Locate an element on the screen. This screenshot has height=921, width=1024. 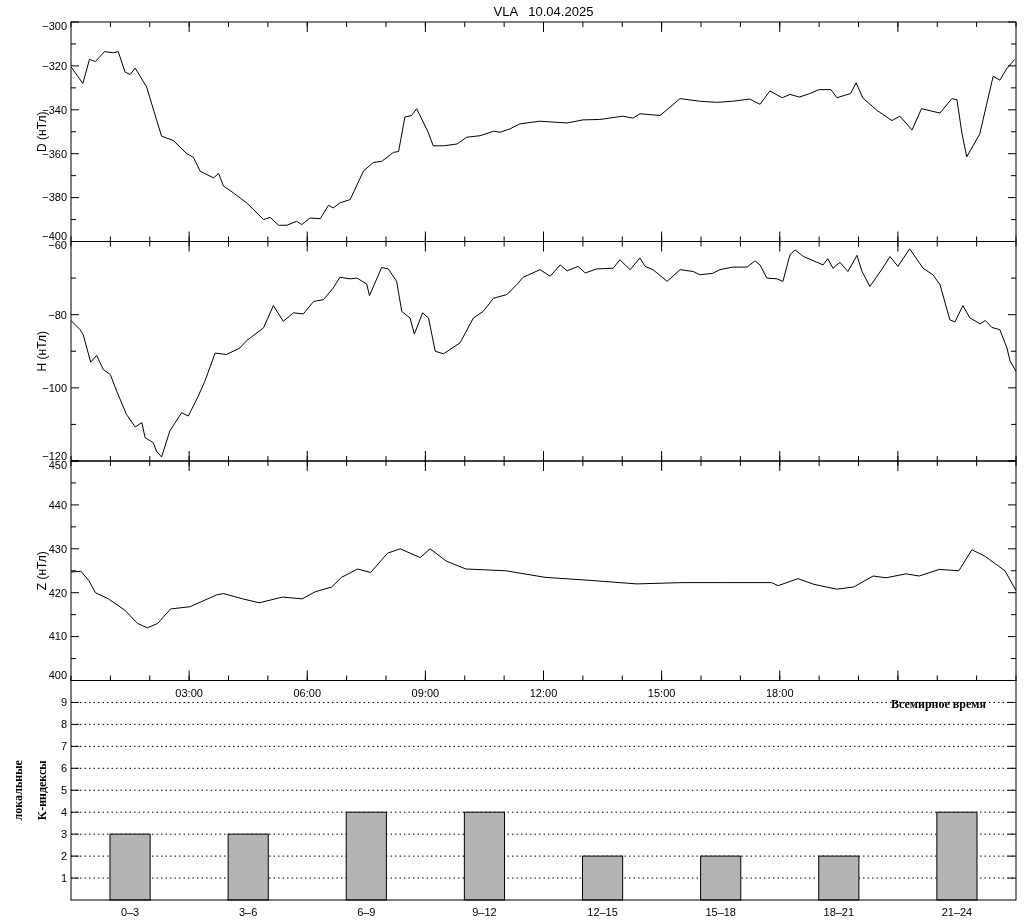
y-tick-label: −80 is located at coordinates (57, 314).